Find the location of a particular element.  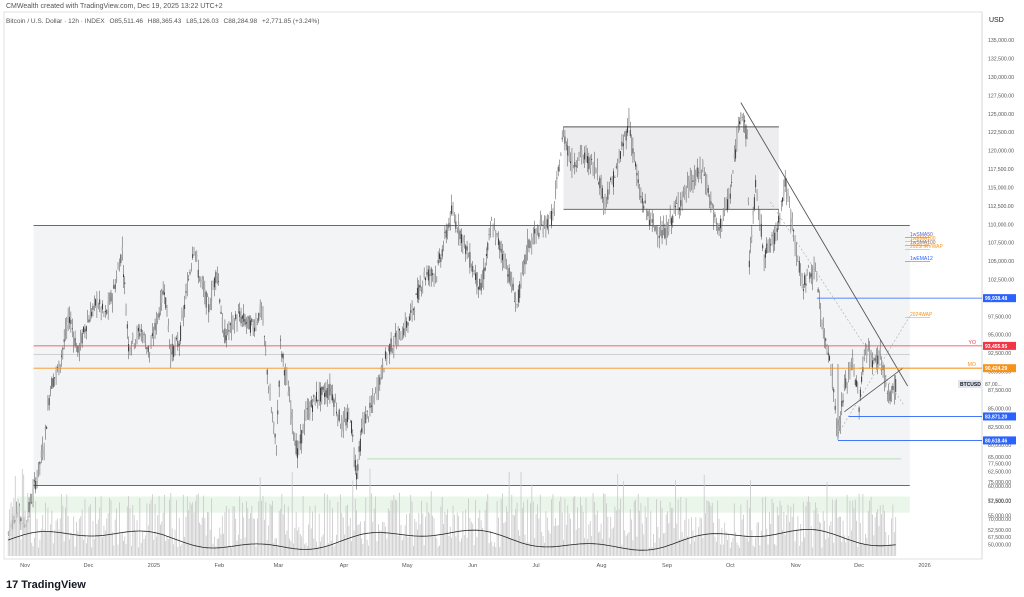

x-tick-label: Sep is located at coordinates (667, 566).